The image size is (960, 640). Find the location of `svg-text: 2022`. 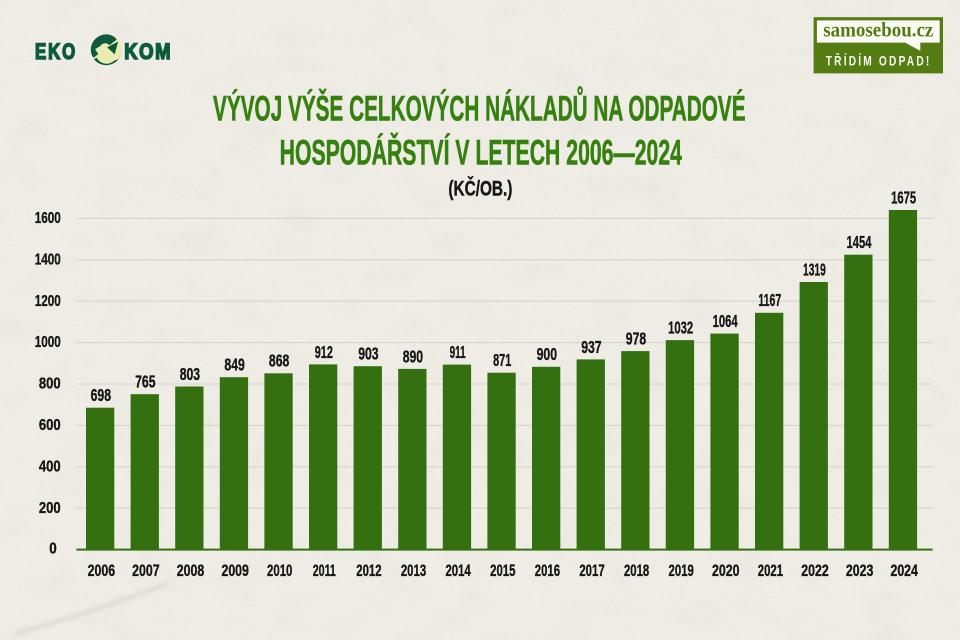

svg-text: 2022 is located at coordinates (815, 570).